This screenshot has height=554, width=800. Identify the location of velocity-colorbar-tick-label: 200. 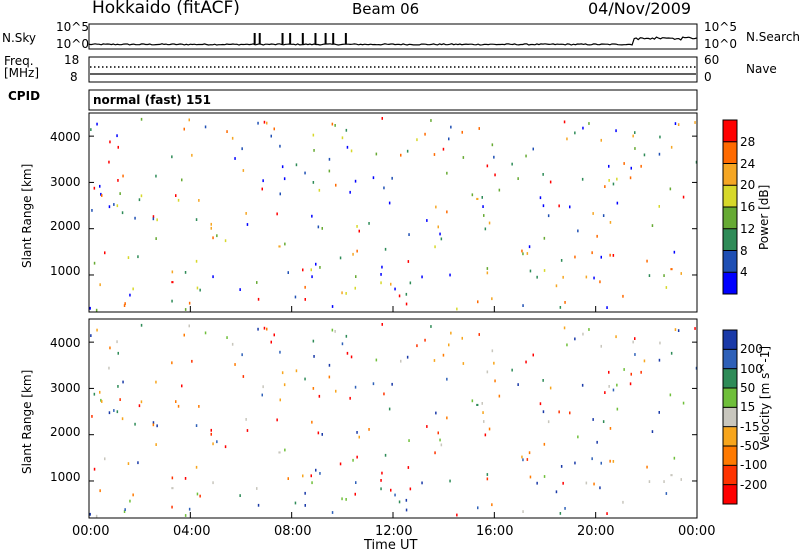
(751, 349).